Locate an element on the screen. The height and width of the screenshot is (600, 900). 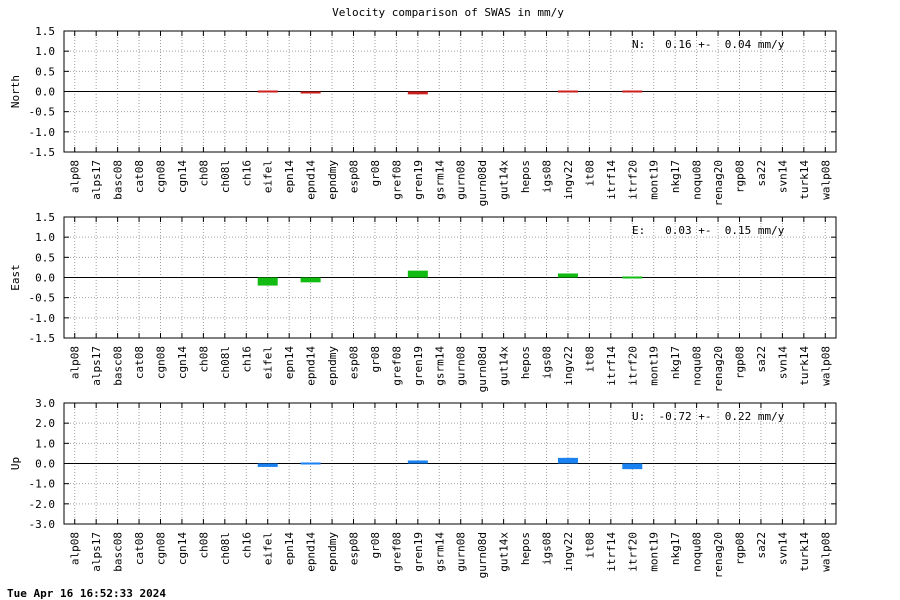
y-tick-label: -1.0 is located at coordinates (42, 484).